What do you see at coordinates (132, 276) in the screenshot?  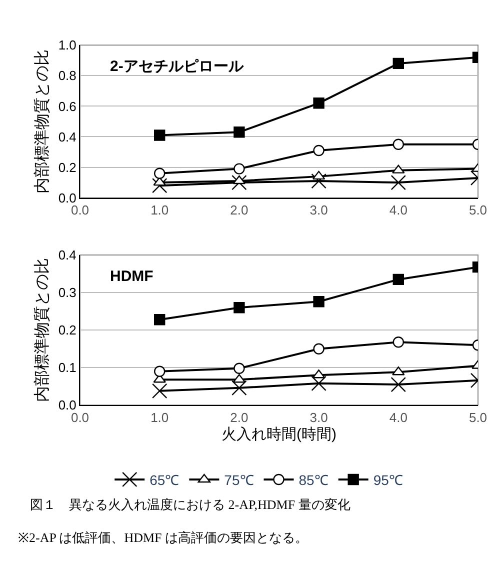 I see `text: HDMF` at bounding box center [132, 276].